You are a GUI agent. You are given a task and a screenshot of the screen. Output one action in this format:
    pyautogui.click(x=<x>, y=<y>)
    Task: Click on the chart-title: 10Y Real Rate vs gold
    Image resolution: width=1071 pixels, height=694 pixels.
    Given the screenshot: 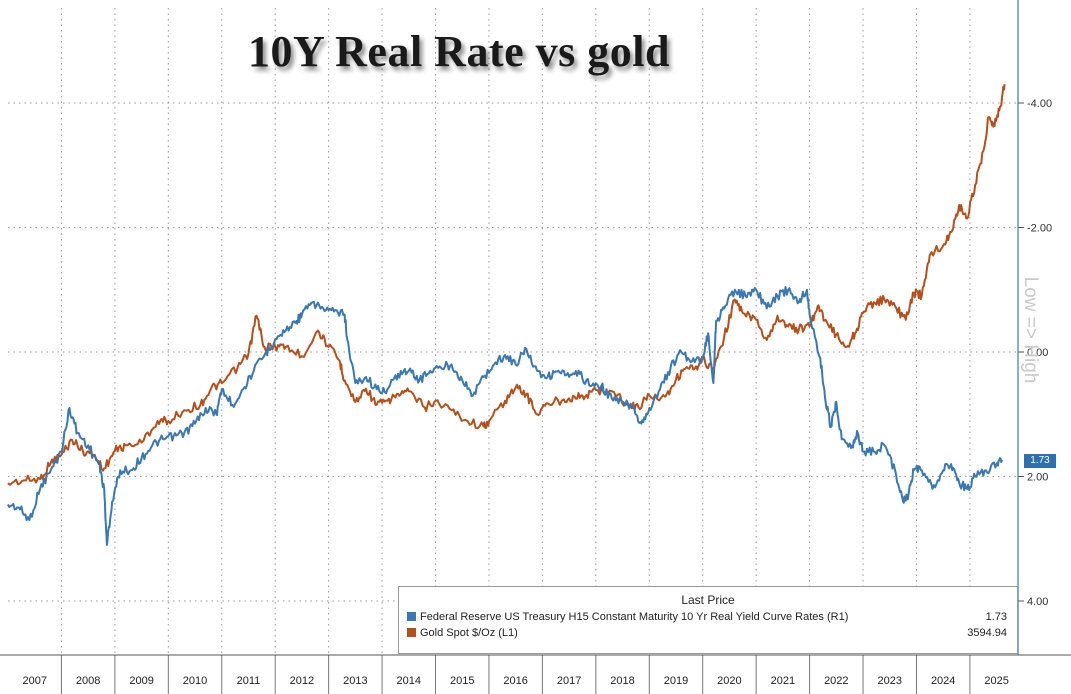 What is the action you would take?
    pyautogui.click(x=459, y=51)
    